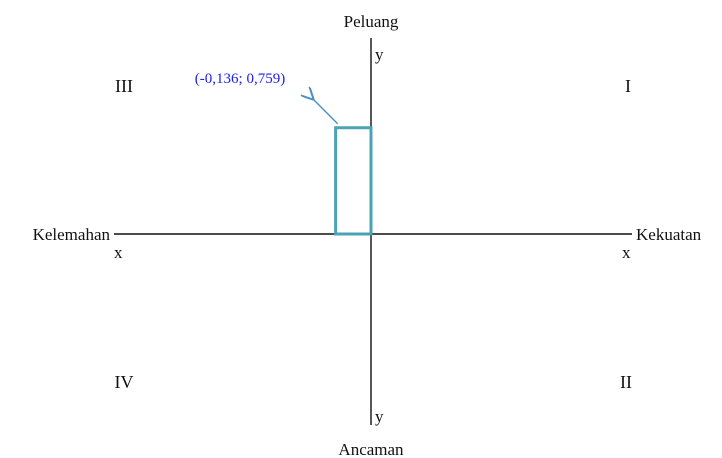 The width and height of the screenshot is (722, 458). I want to click on x-marker-left: x, so click(118, 252).